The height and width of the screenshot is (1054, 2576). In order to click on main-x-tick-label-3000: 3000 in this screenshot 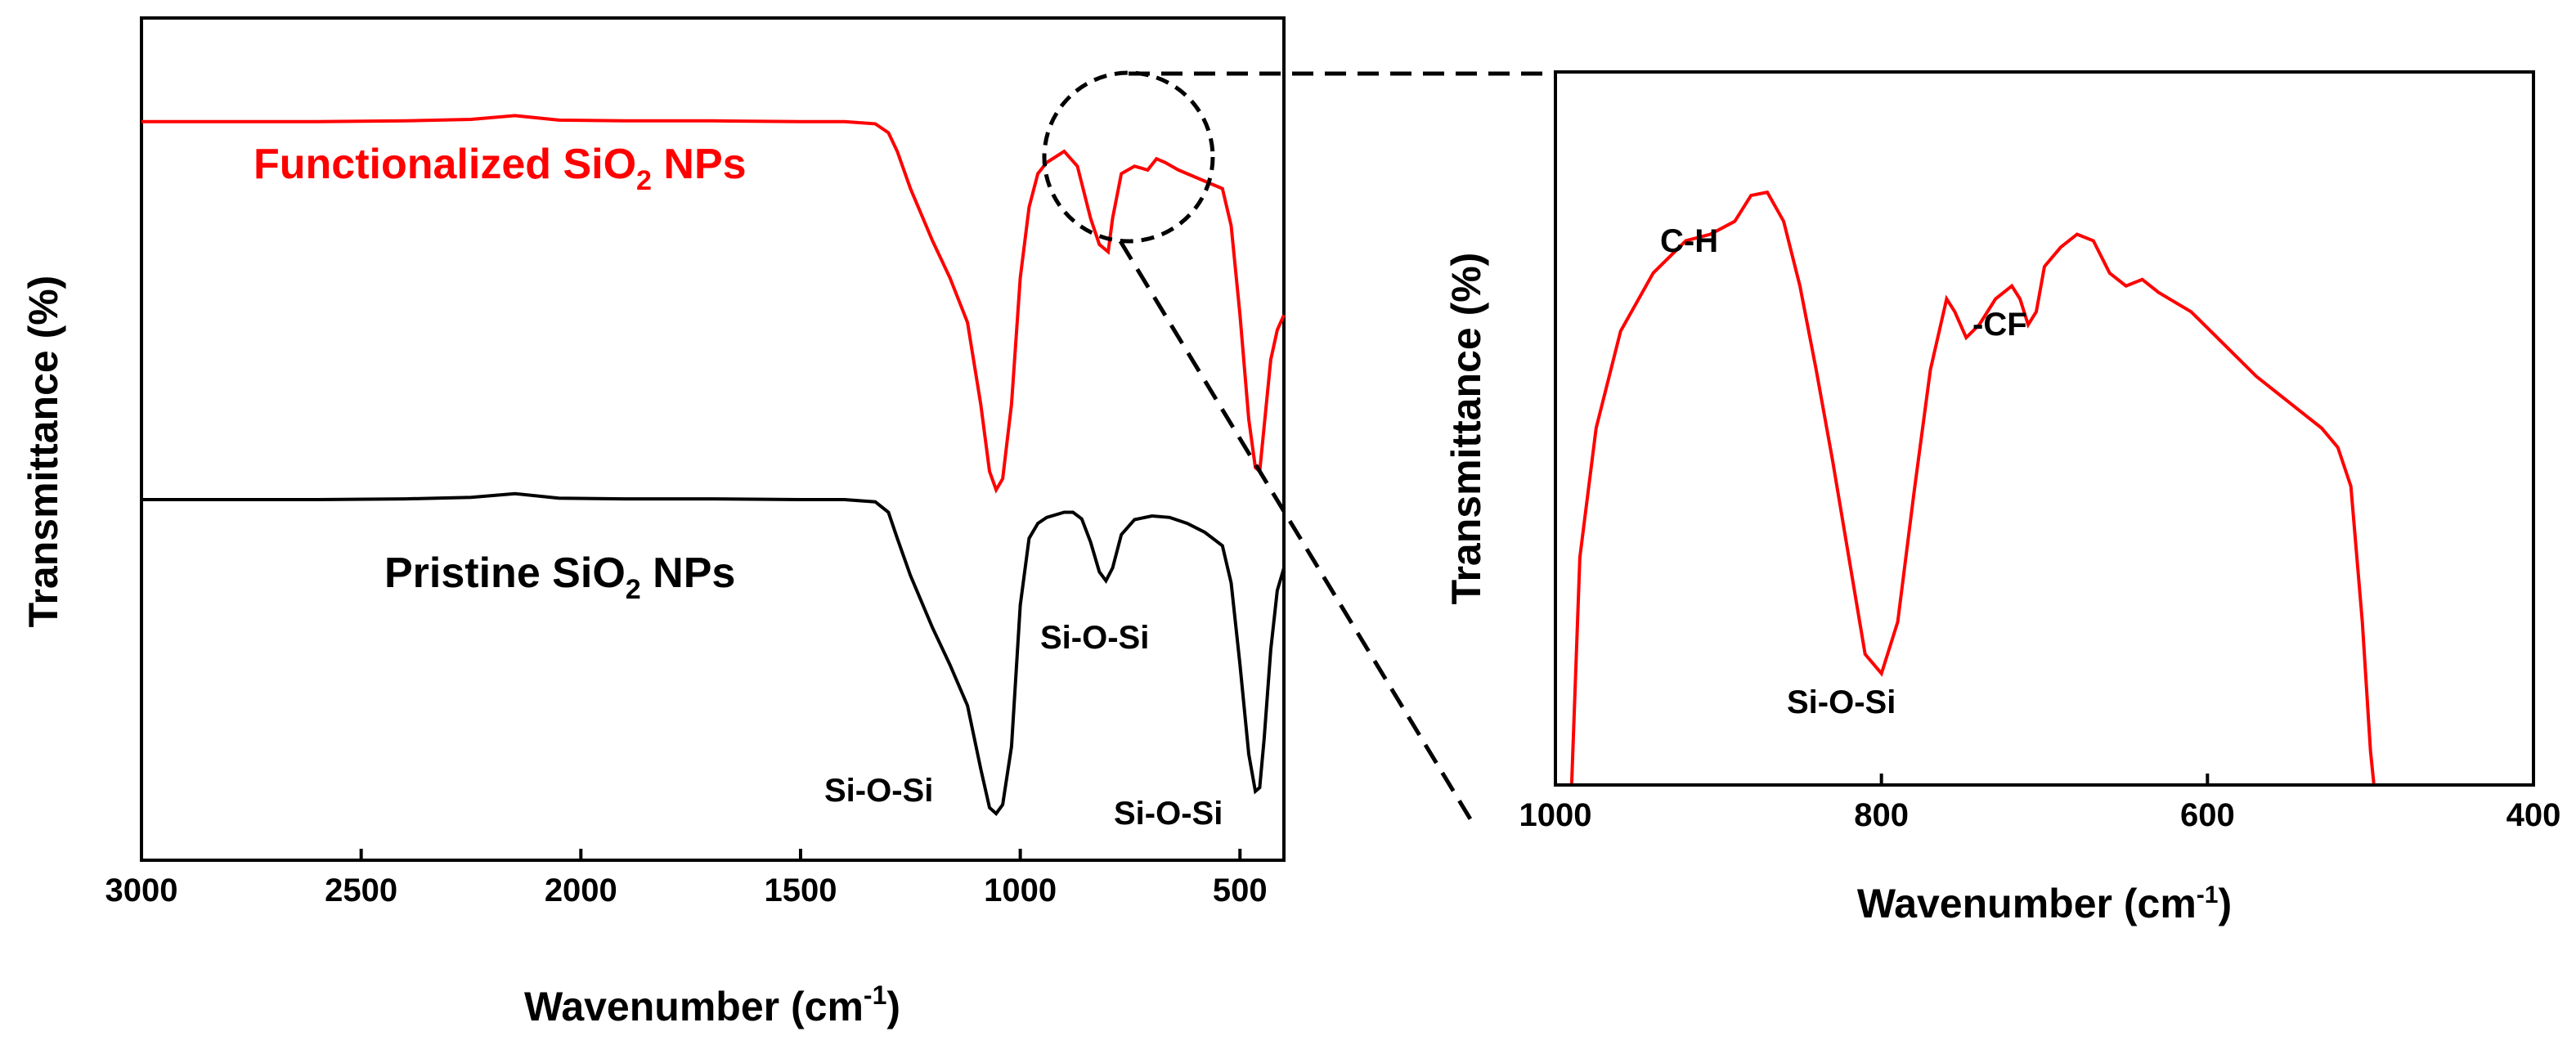, I will do `click(141, 890)`.